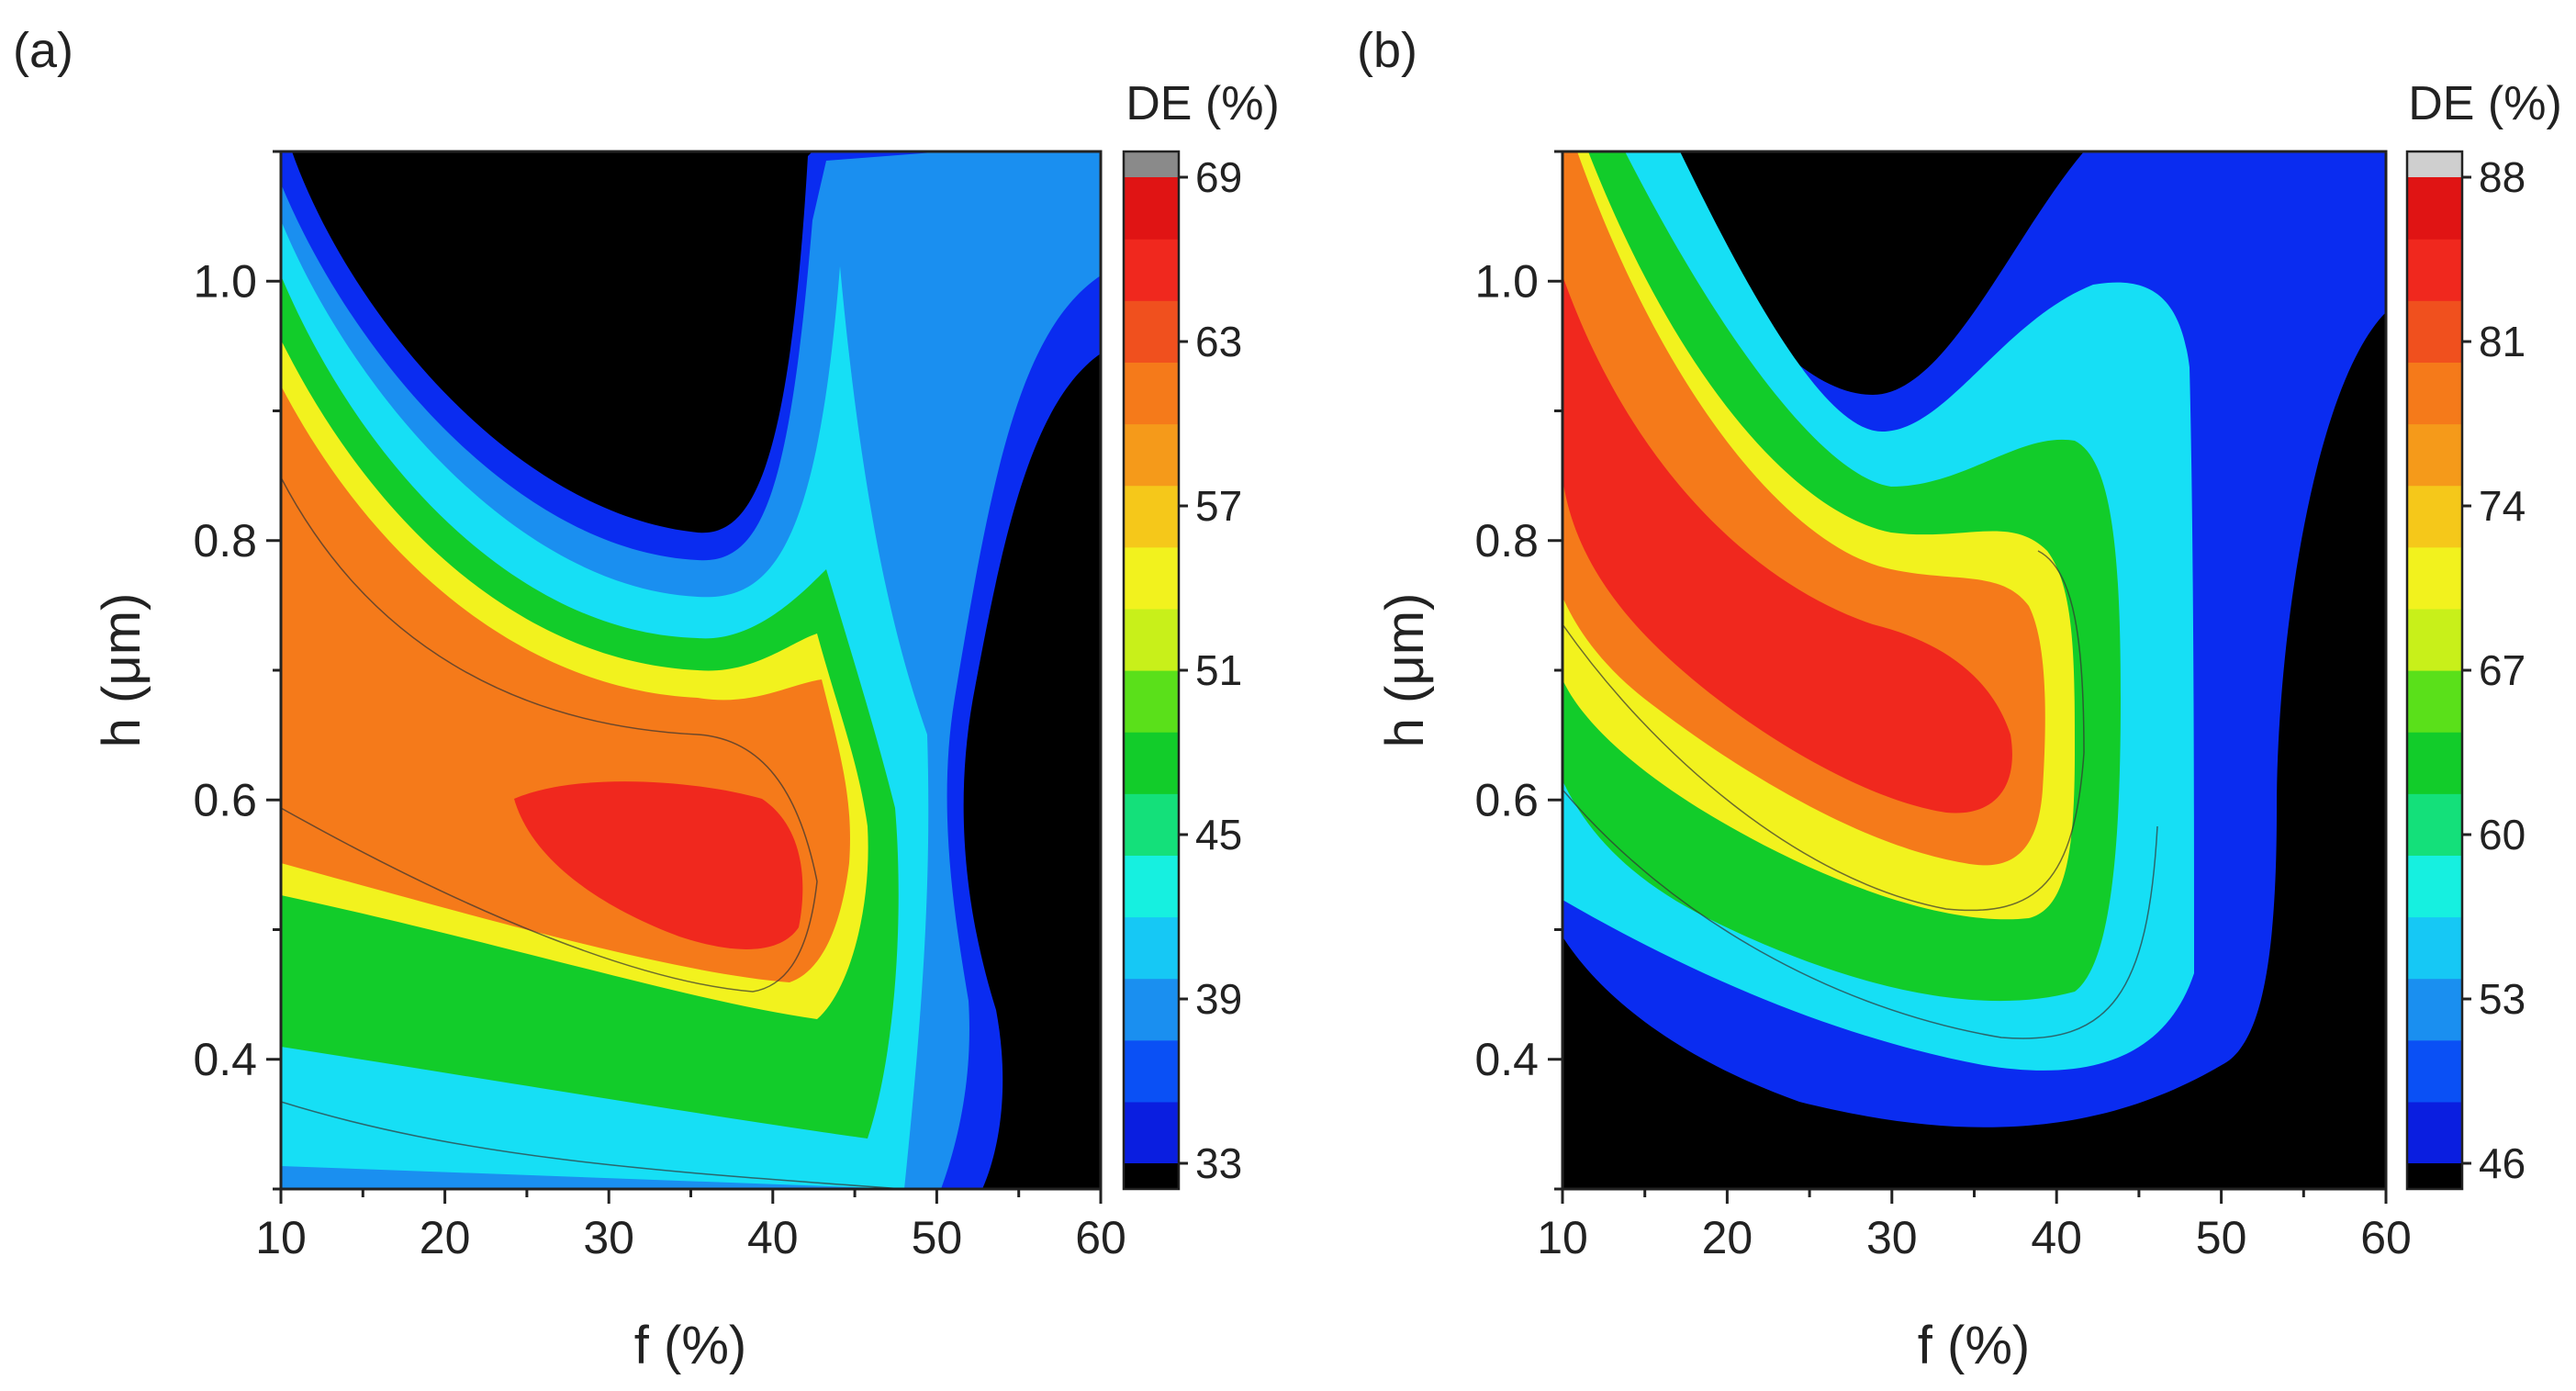  I want to click on colorbar-tick-label: 88, so click(2502, 177).